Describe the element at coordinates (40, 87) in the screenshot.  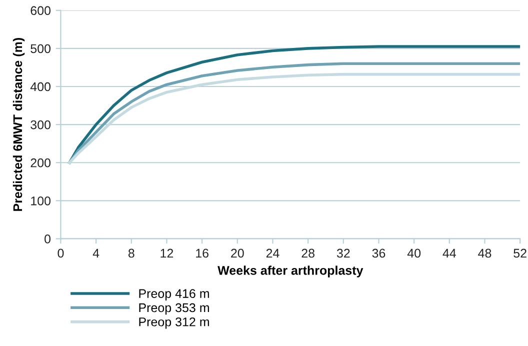
I see `y-tick-label: 400` at that location.